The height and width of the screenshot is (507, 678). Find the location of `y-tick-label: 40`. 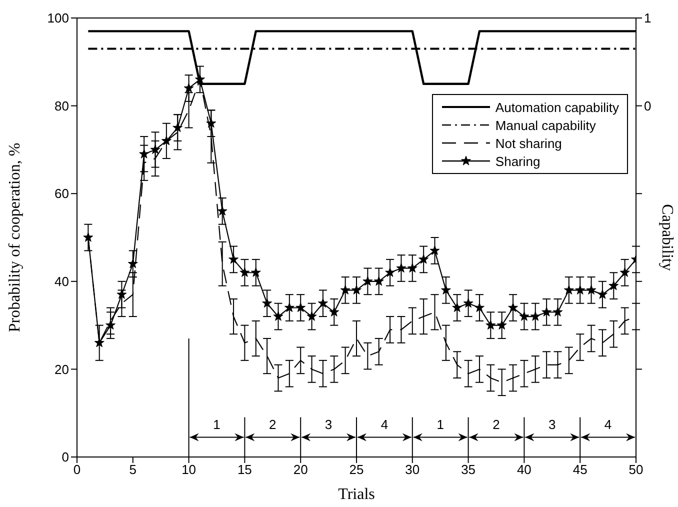

y-tick-label: 40 is located at coordinates (61, 282).